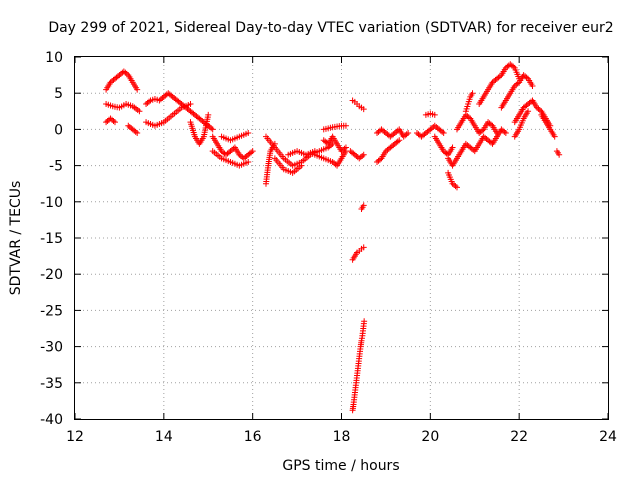  I want to click on y-tick-label: 5, so click(58, 94).